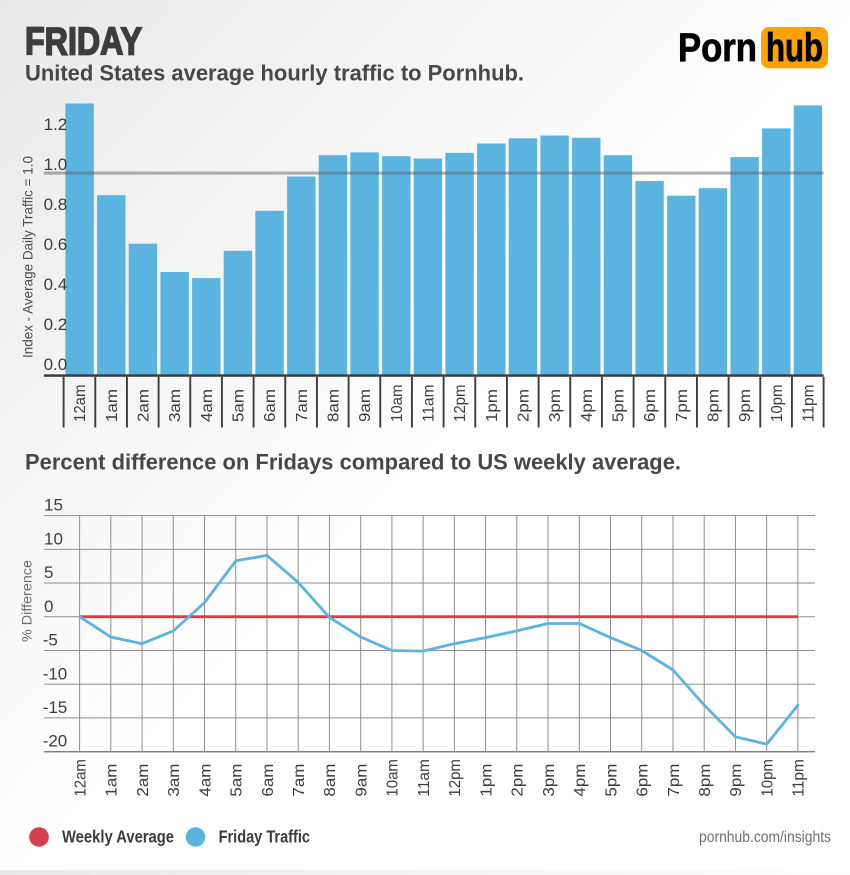 The height and width of the screenshot is (875, 850). What do you see at coordinates (55, 707) in the screenshot?
I see `svg-text: -15` at bounding box center [55, 707].